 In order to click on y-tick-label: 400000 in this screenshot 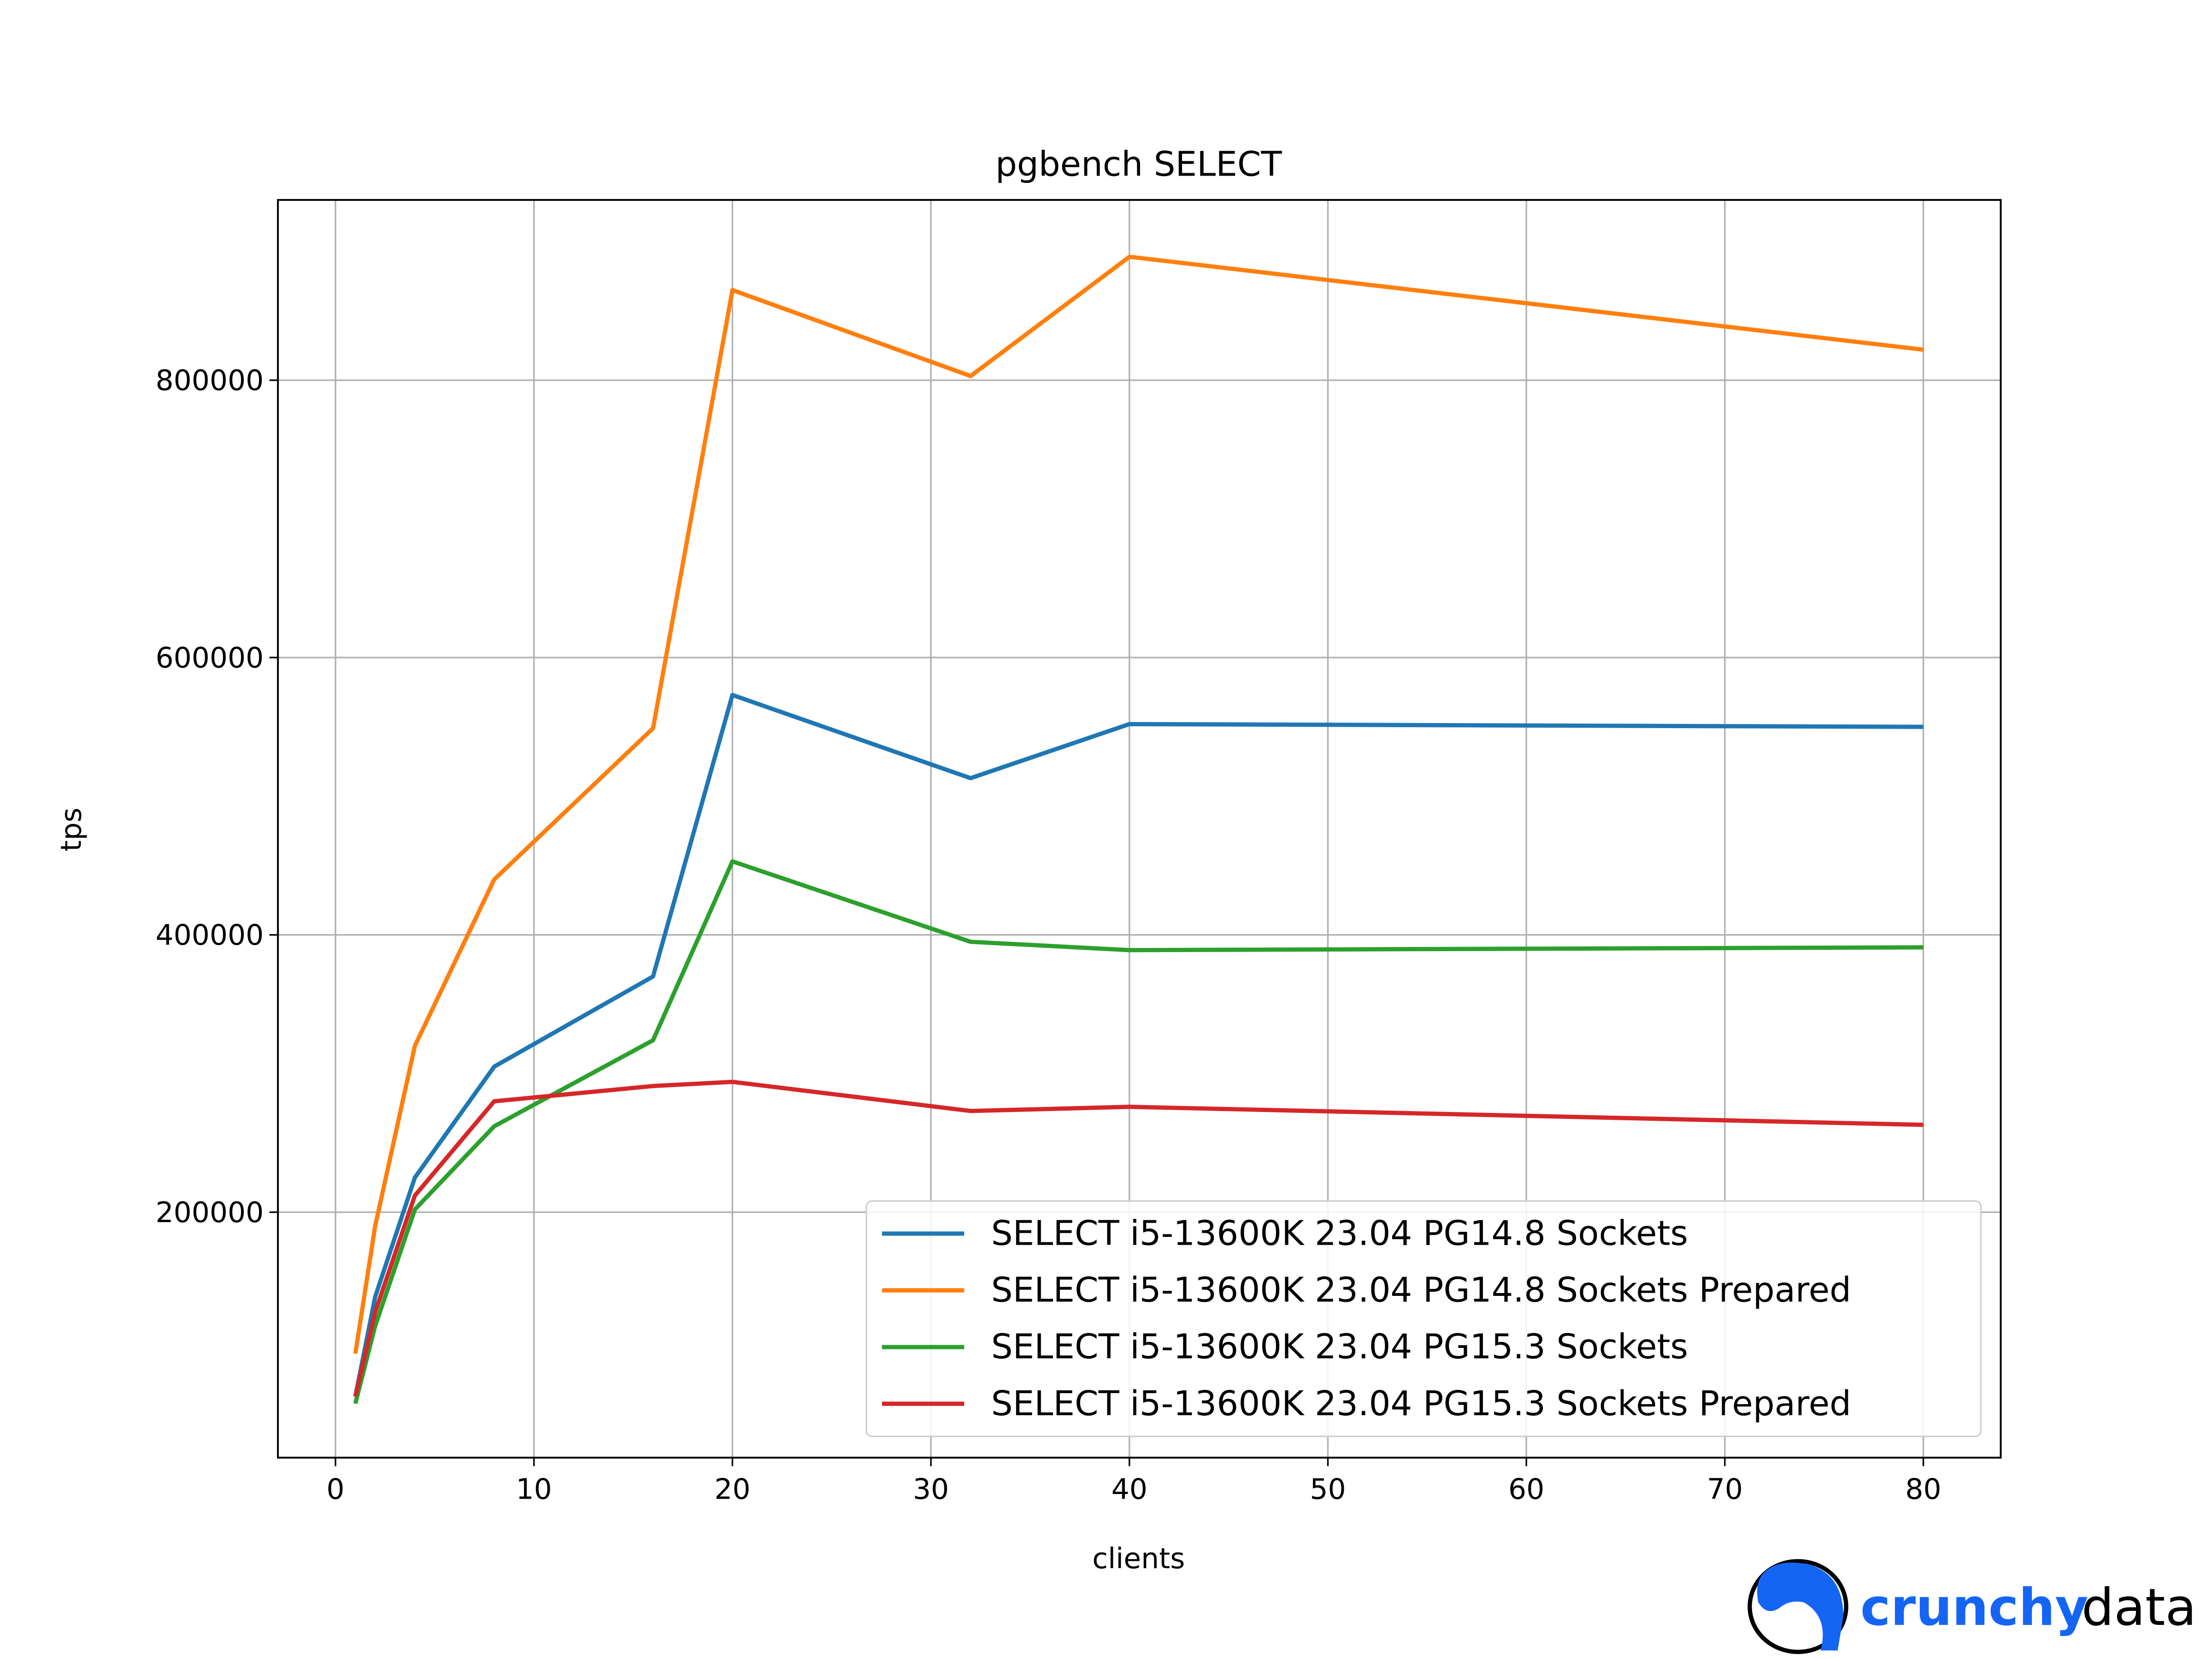, I will do `click(209, 935)`.